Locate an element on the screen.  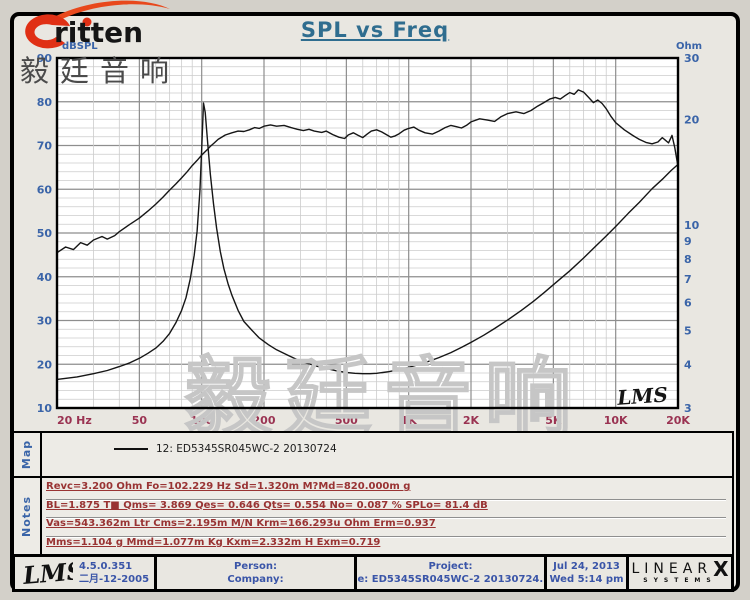
x-axis-tick-label: 100 is located at coordinates (201, 420).